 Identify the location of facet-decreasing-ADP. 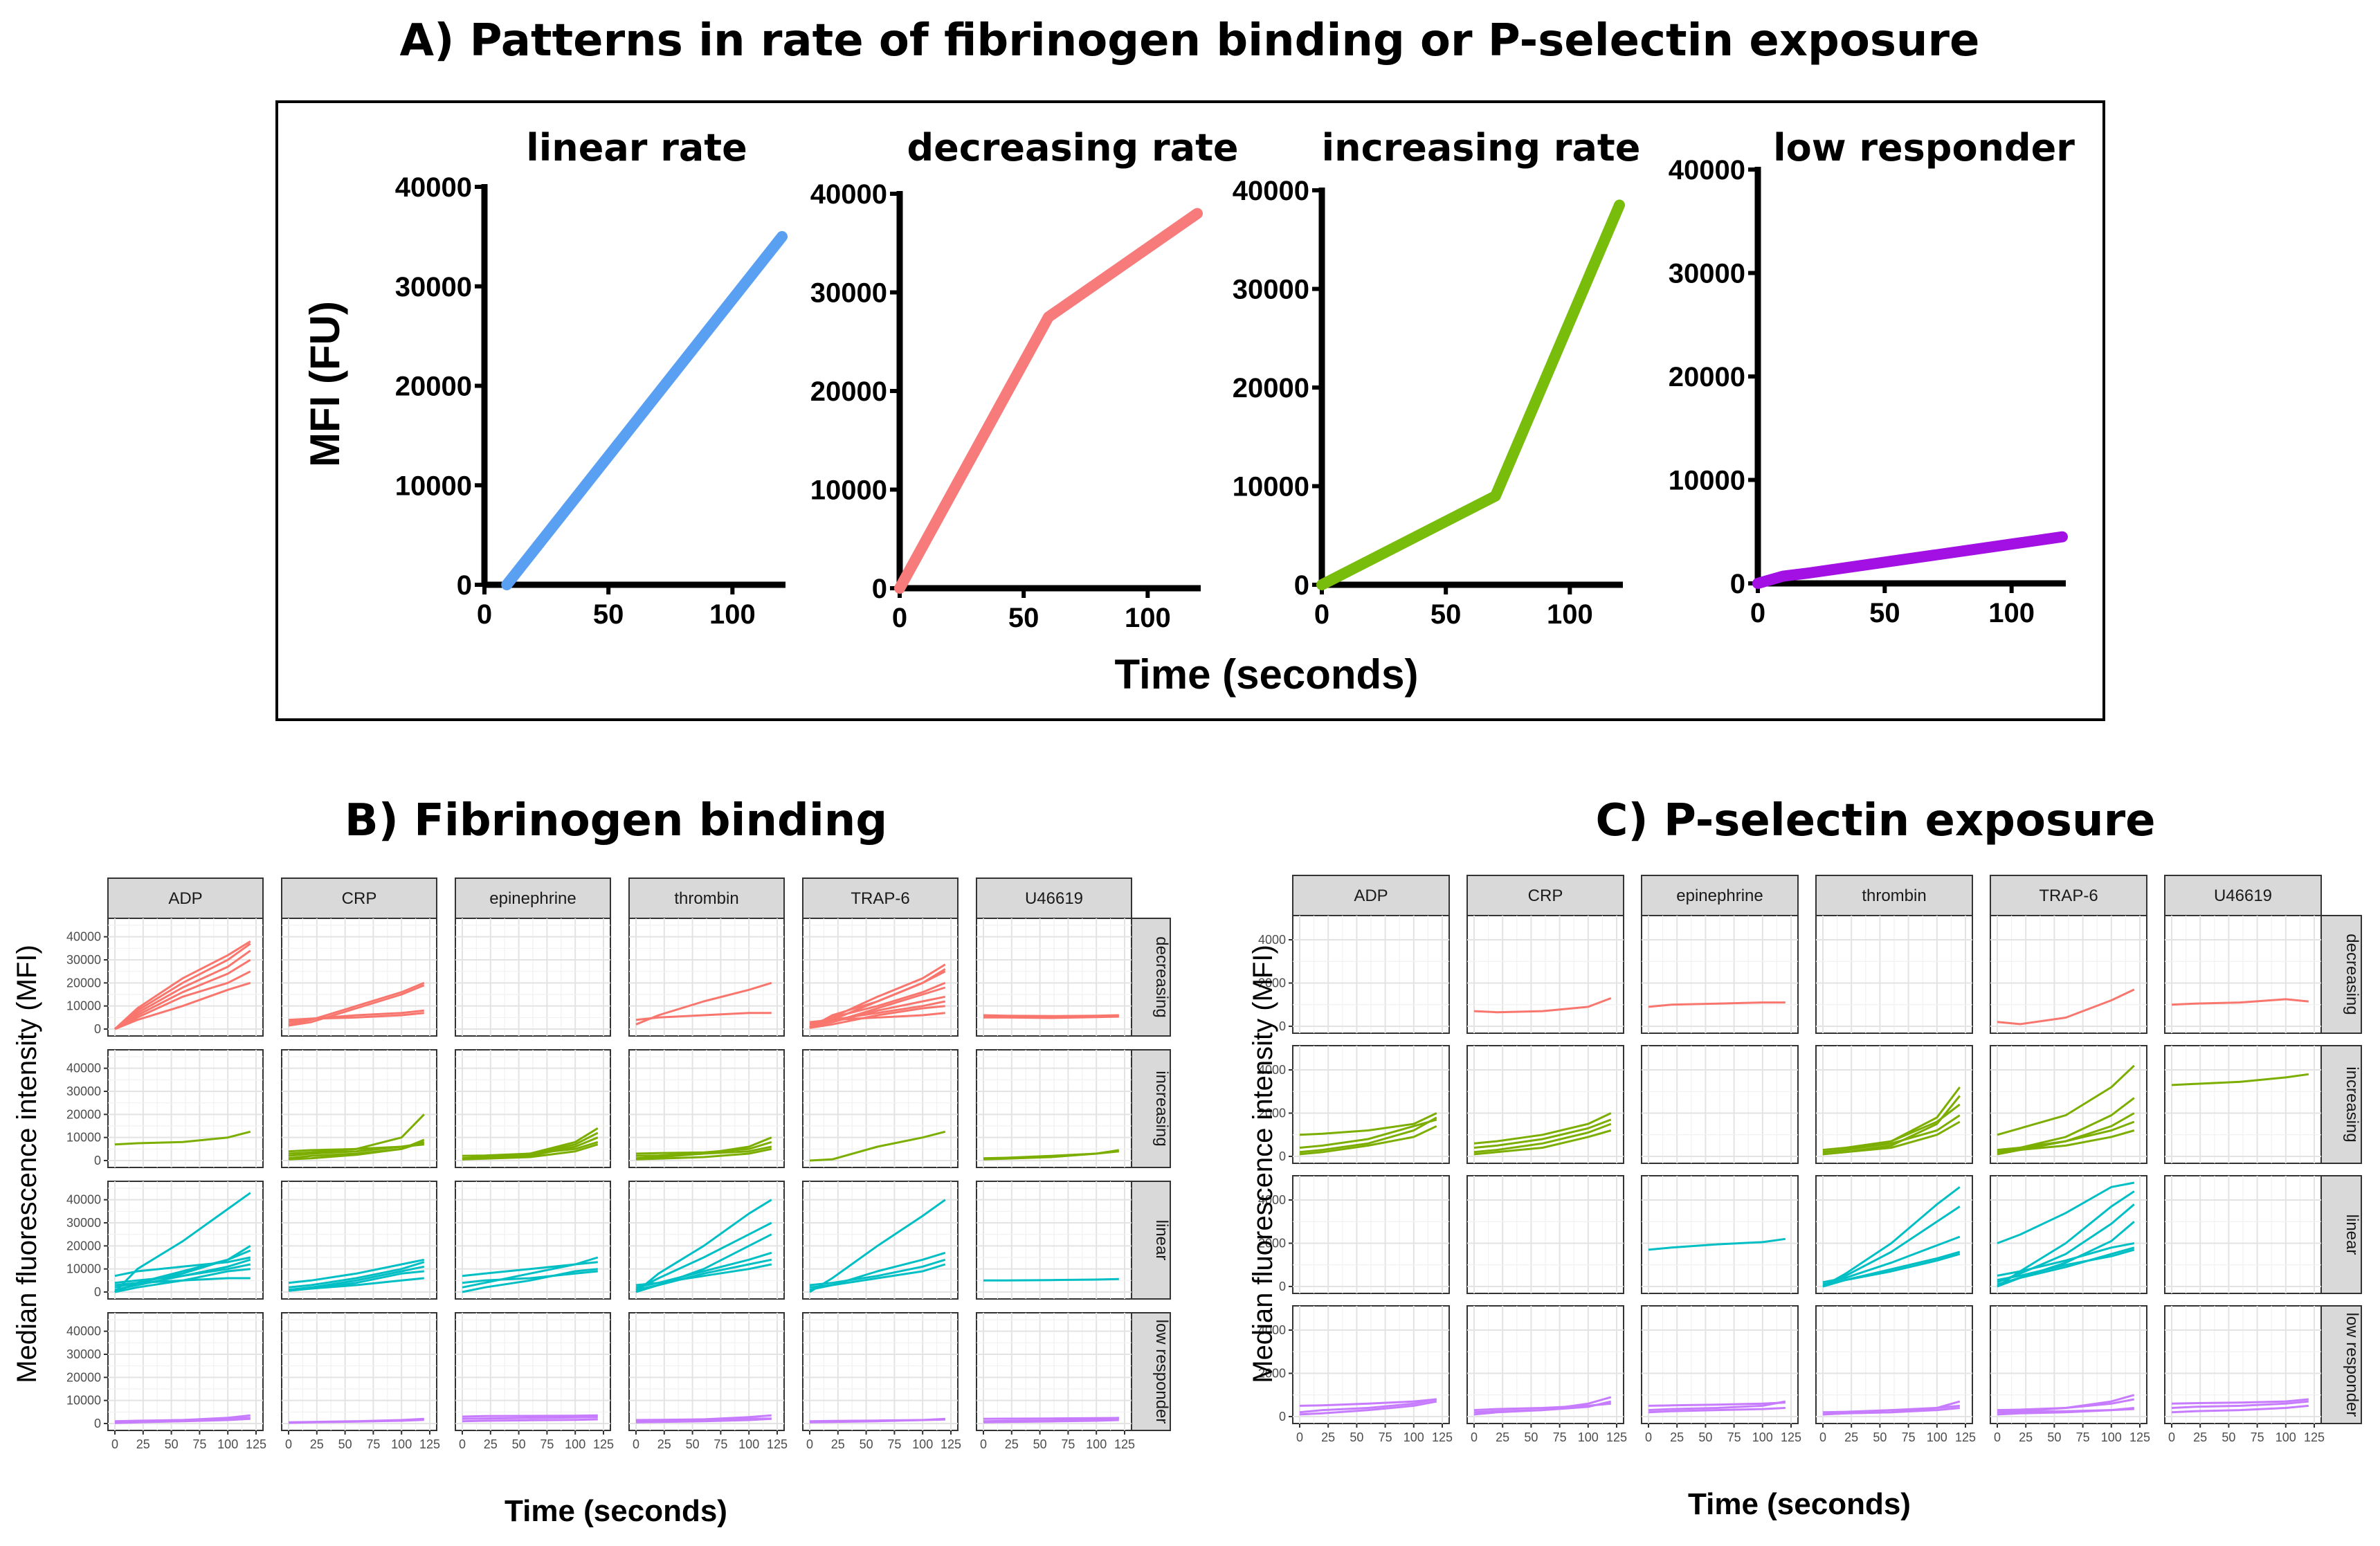
(185, 977).